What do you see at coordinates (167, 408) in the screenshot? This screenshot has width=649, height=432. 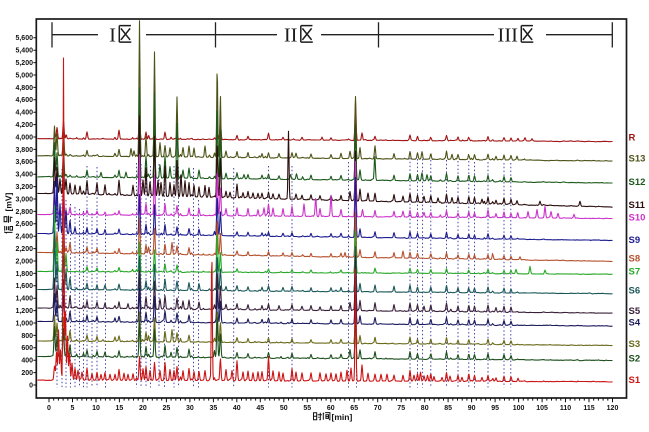 I see `svg-text: 25` at bounding box center [167, 408].